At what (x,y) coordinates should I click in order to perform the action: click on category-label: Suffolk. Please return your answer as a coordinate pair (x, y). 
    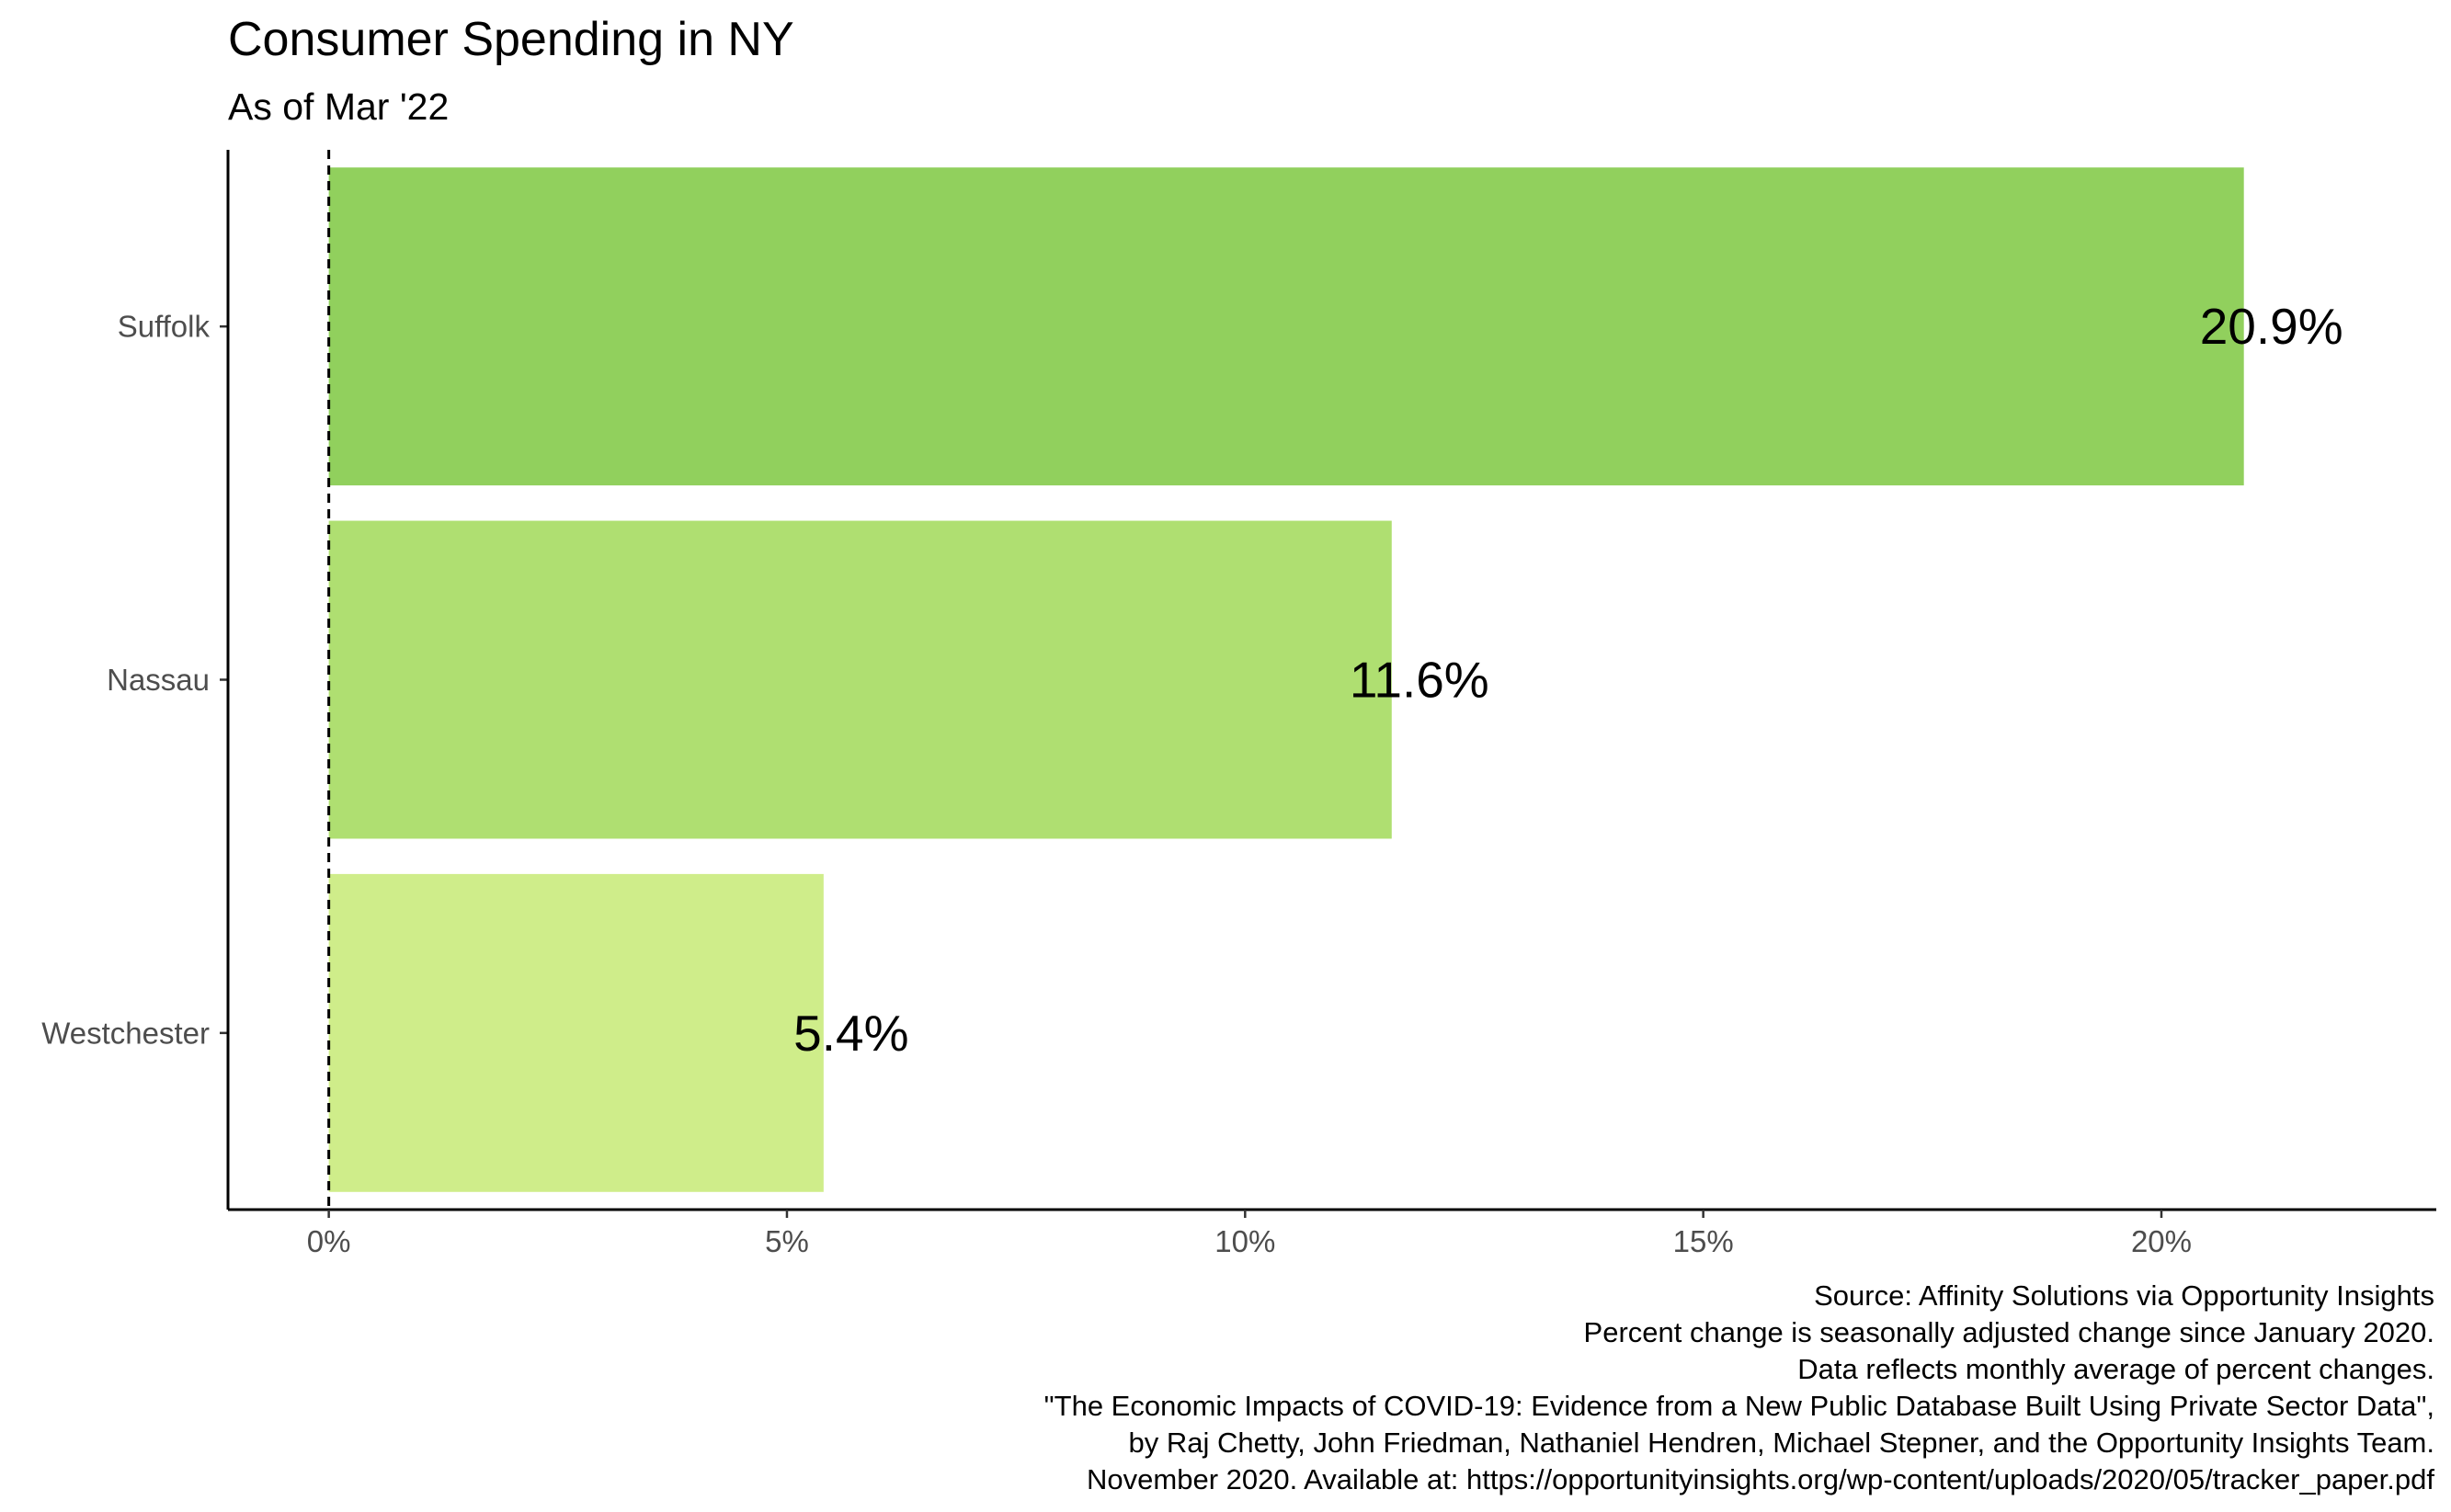
    Looking at the image, I should click on (164, 327).